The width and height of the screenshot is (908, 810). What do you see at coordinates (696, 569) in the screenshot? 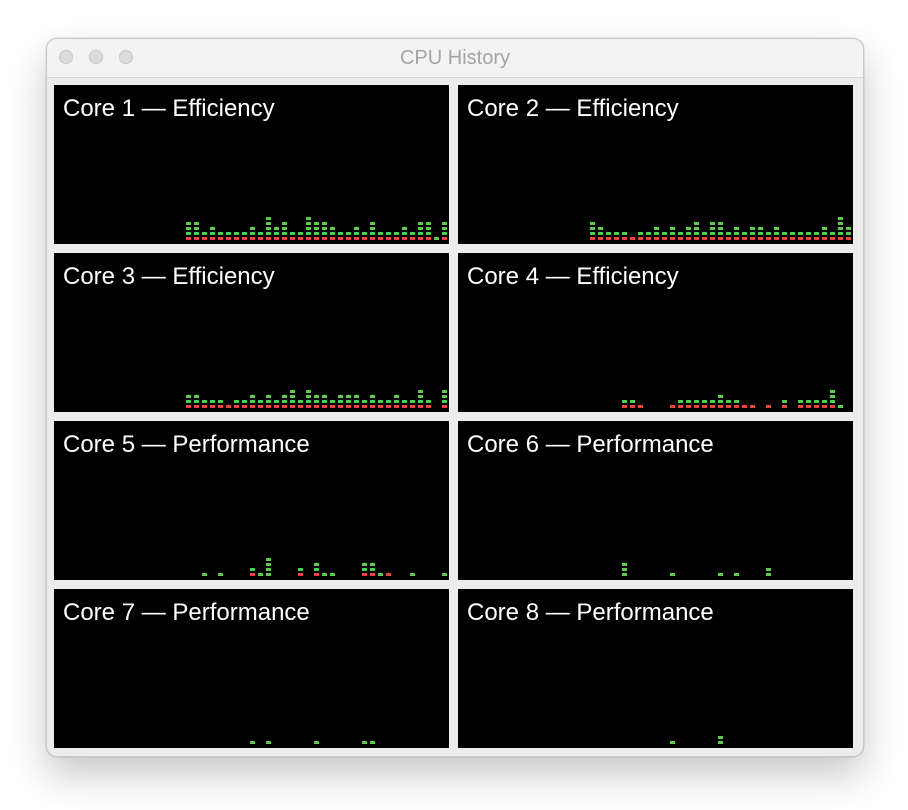
I see `core-6-history-chart` at bounding box center [696, 569].